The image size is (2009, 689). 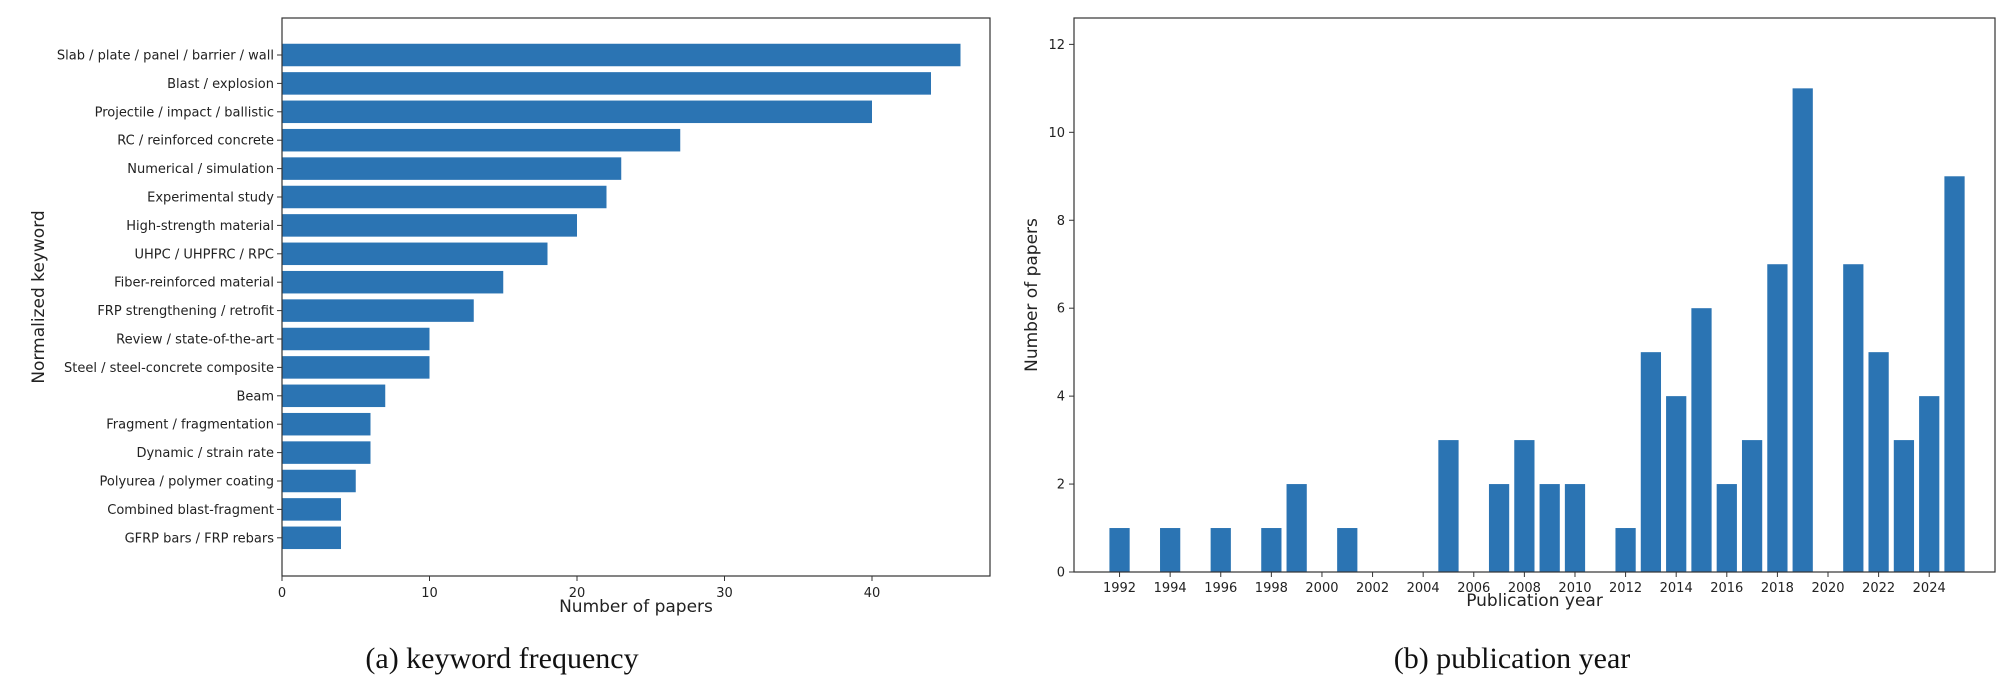 What do you see at coordinates (187, 482) in the screenshot?
I see `y-tick-label: Polyurea / polymer coating` at bounding box center [187, 482].